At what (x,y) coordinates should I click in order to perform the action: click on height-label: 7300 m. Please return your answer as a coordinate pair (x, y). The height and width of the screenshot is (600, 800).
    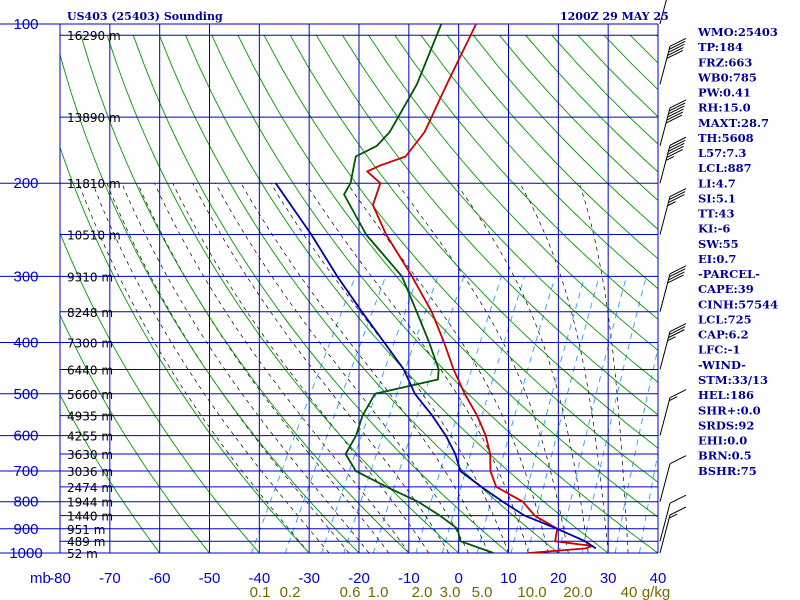
    Looking at the image, I should click on (90, 343).